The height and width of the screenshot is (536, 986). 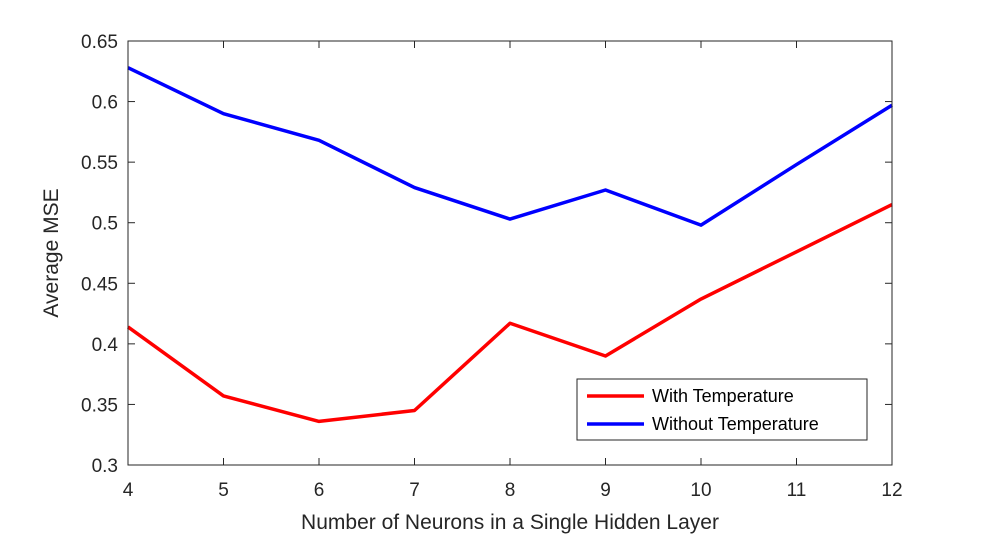 What do you see at coordinates (99, 42) in the screenshot?
I see `y-tick-label: 0.65` at bounding box center [99, 42].